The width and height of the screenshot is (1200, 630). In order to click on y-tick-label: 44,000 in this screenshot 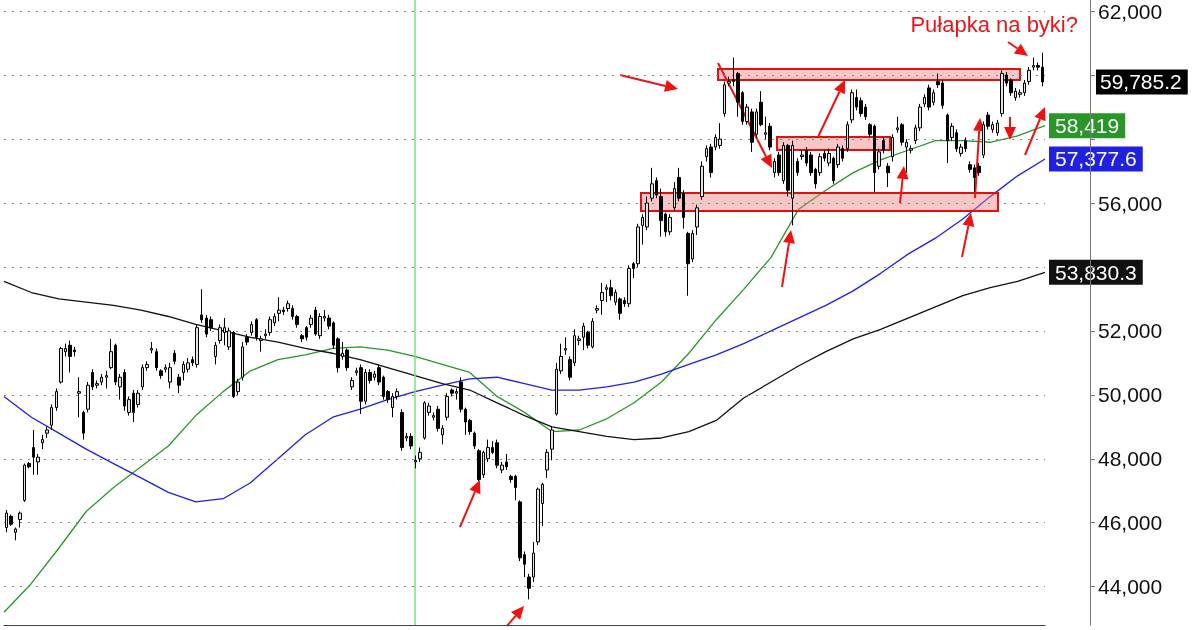, I will do `click(1130, 587)`.